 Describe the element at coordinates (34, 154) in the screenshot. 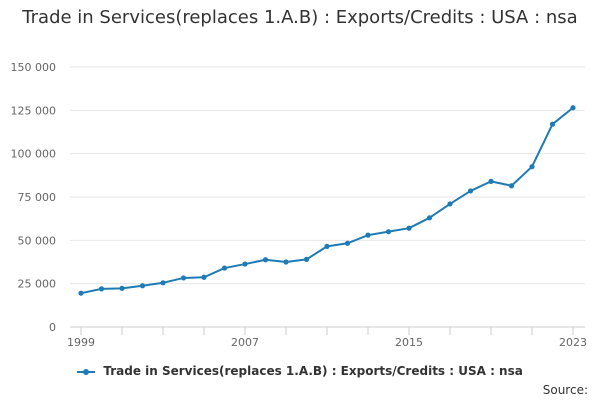

I see `y-tick-label: 100 000` at that location.